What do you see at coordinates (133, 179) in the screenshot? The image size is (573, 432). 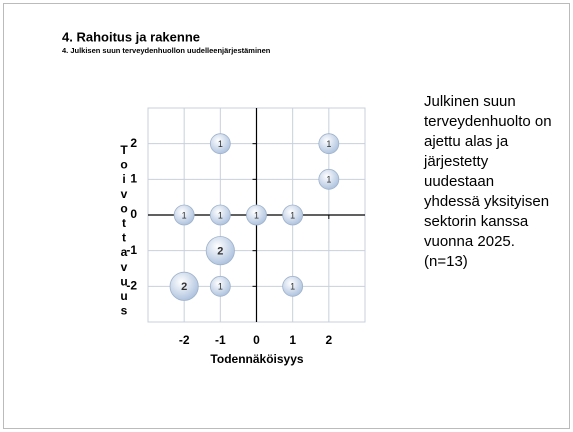 I see `y-tick-label: 1` at bounding box center [133, 179].